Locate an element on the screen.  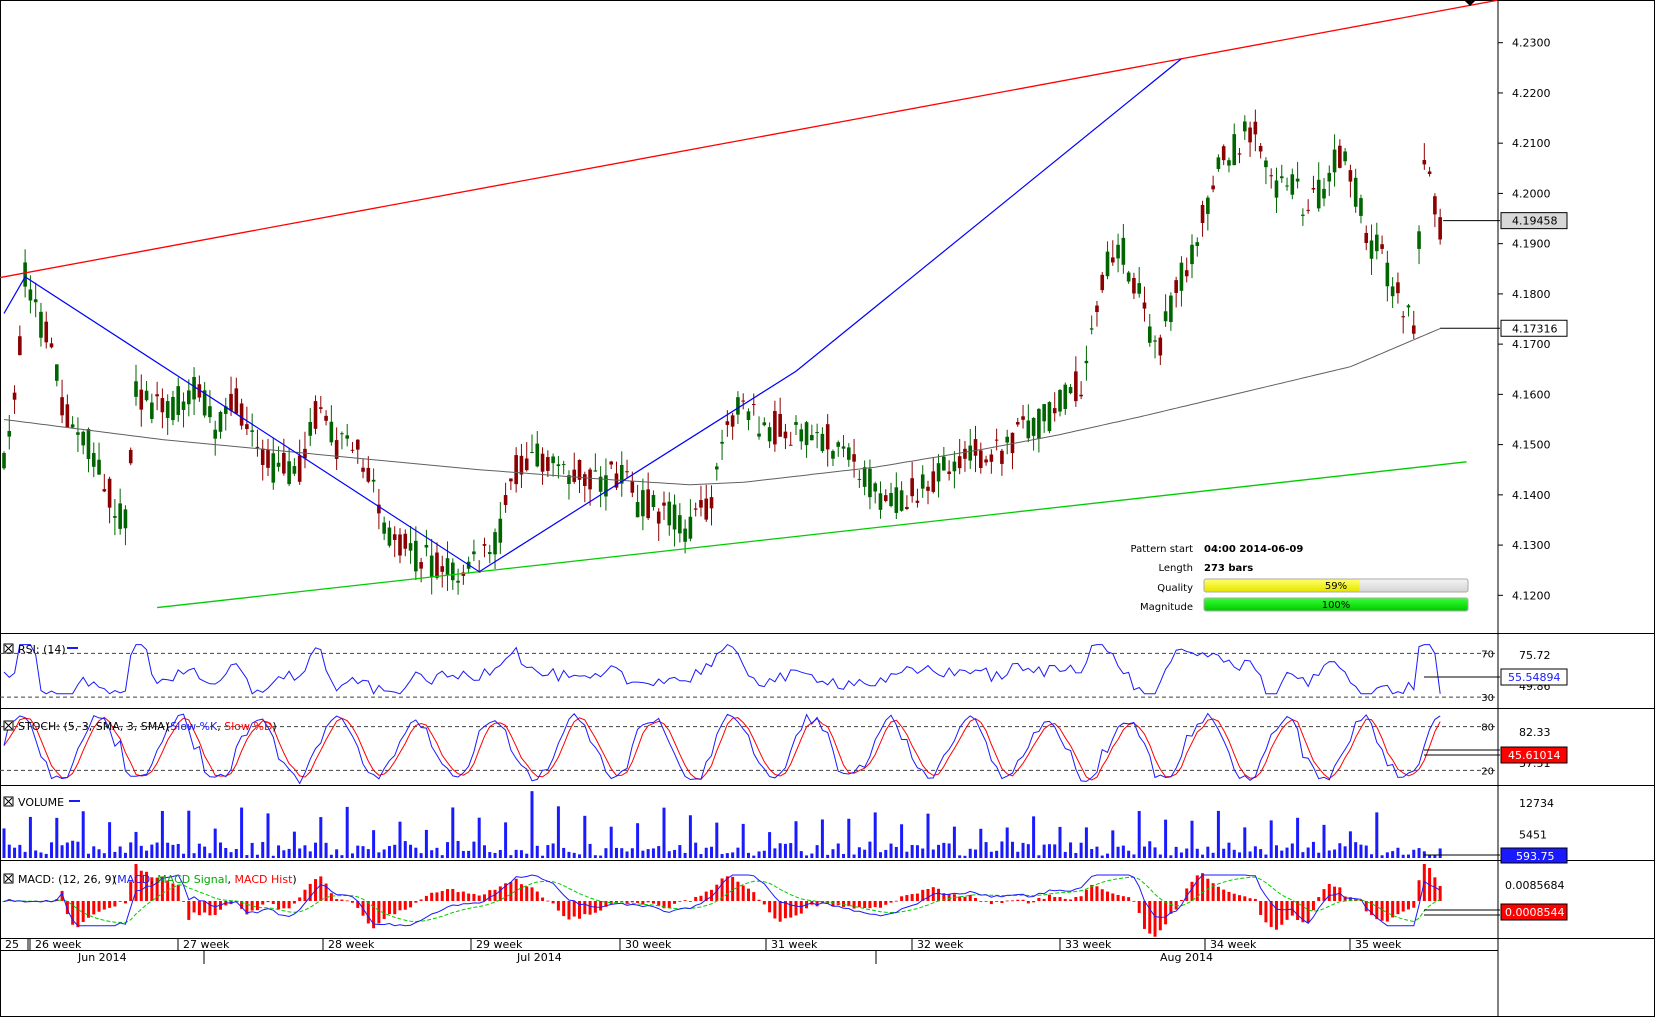
volume-panel is located at coordinates (722, 824).